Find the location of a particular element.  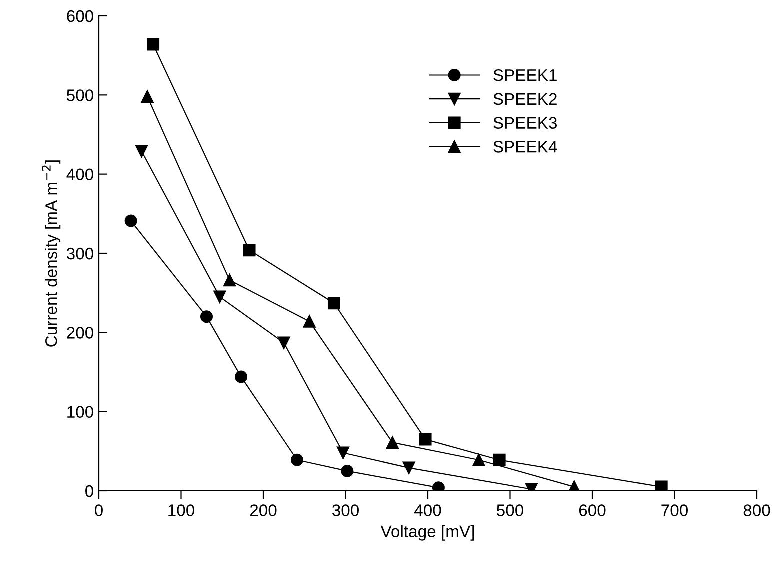

x-tick-label: 200 is located at coordinates (263, 510).